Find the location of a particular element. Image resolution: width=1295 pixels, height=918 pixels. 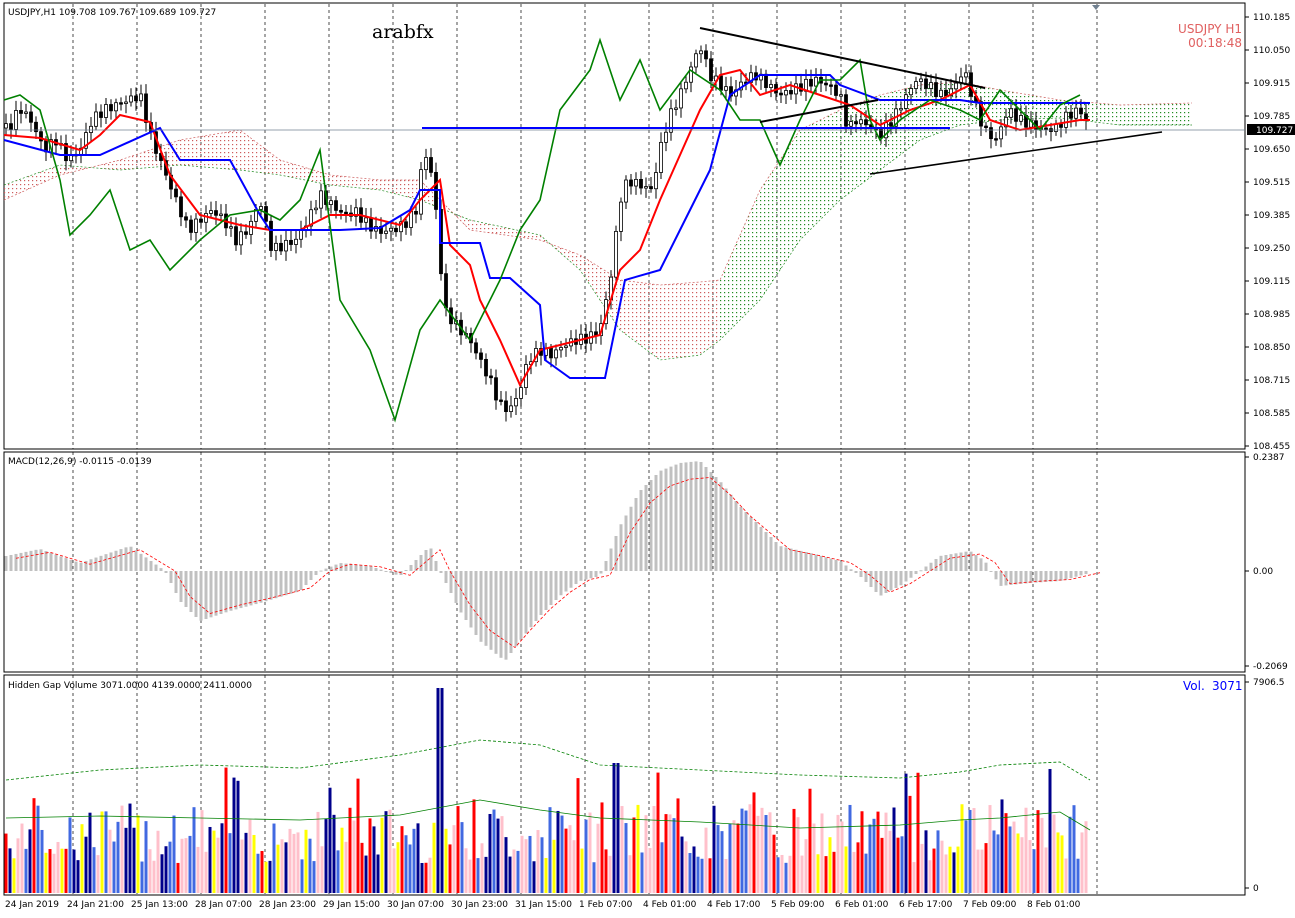

shift-marker-icon is located at coordinates (1096, 7).